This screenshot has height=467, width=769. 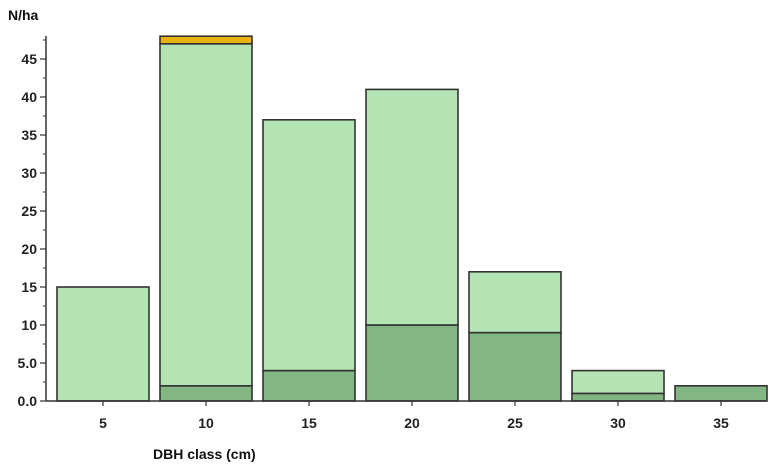 I want to click on x-tick-label-30: 30, so click(x=618, y=423).